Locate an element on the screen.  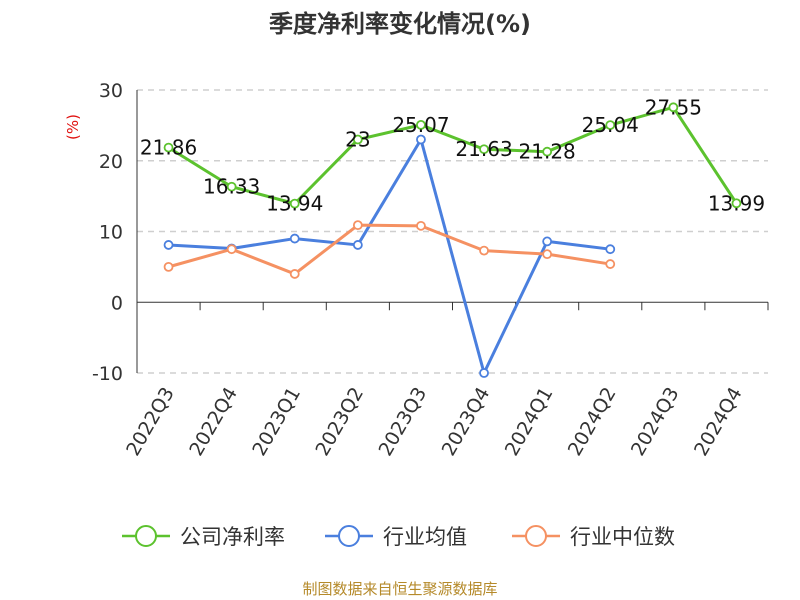
chart-title: 季度净利率变化情况(%) is located at coordinates (400, 24).